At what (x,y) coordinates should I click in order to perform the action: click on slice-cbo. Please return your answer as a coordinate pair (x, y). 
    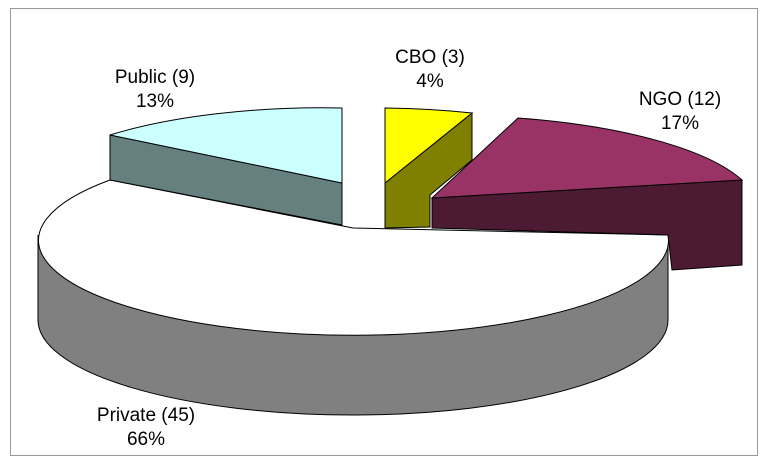
    Looking at the image, I should click on (429, 168).